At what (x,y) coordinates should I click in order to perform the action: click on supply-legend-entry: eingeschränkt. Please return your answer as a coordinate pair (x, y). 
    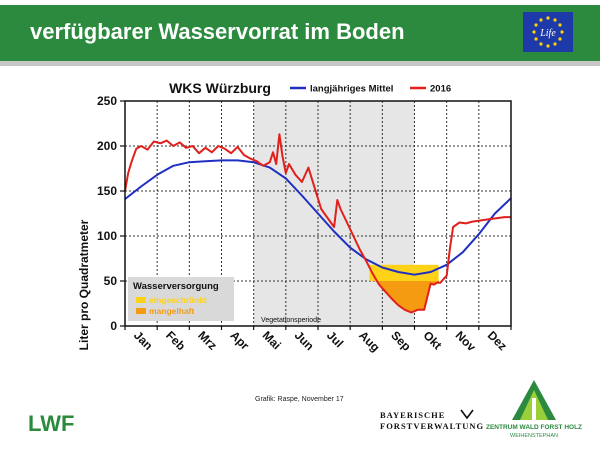
    Looking at the image, I should click on (178, 300).